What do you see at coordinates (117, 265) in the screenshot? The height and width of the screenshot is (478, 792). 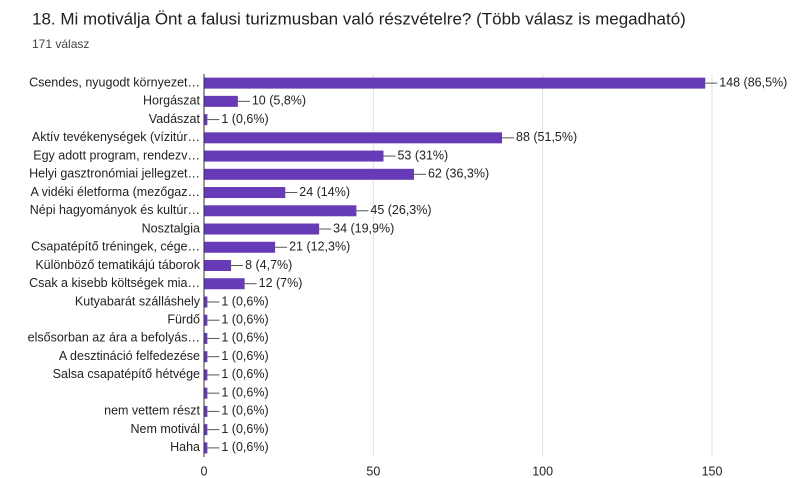 I see `y-tick-label: Különböző tematikájú táborok` at bounding box center [117, 265].